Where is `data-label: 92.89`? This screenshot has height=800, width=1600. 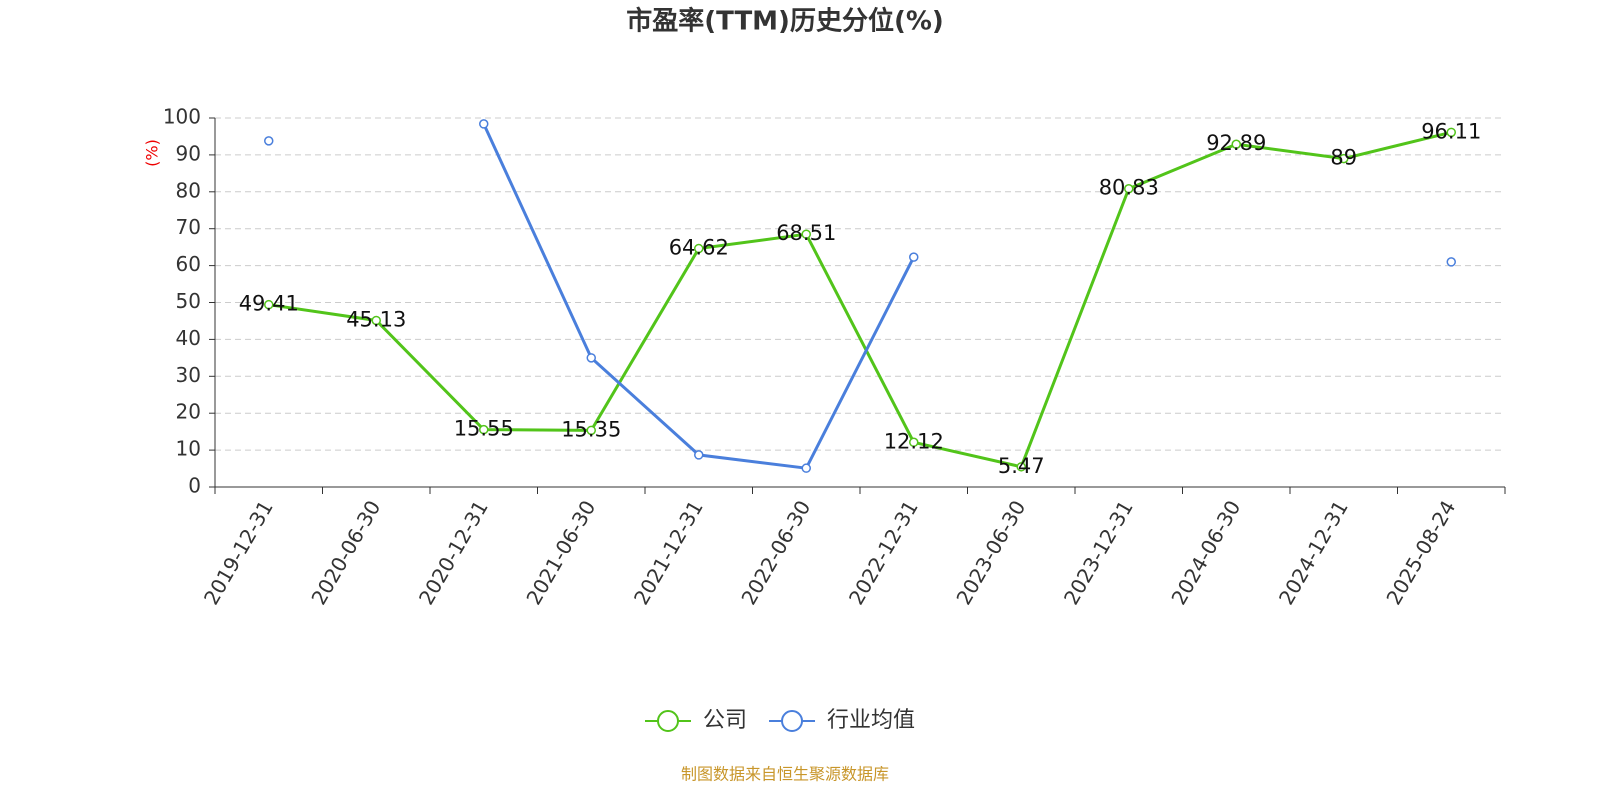 data-label: 92.89 is located at coordinates (1236, 143).